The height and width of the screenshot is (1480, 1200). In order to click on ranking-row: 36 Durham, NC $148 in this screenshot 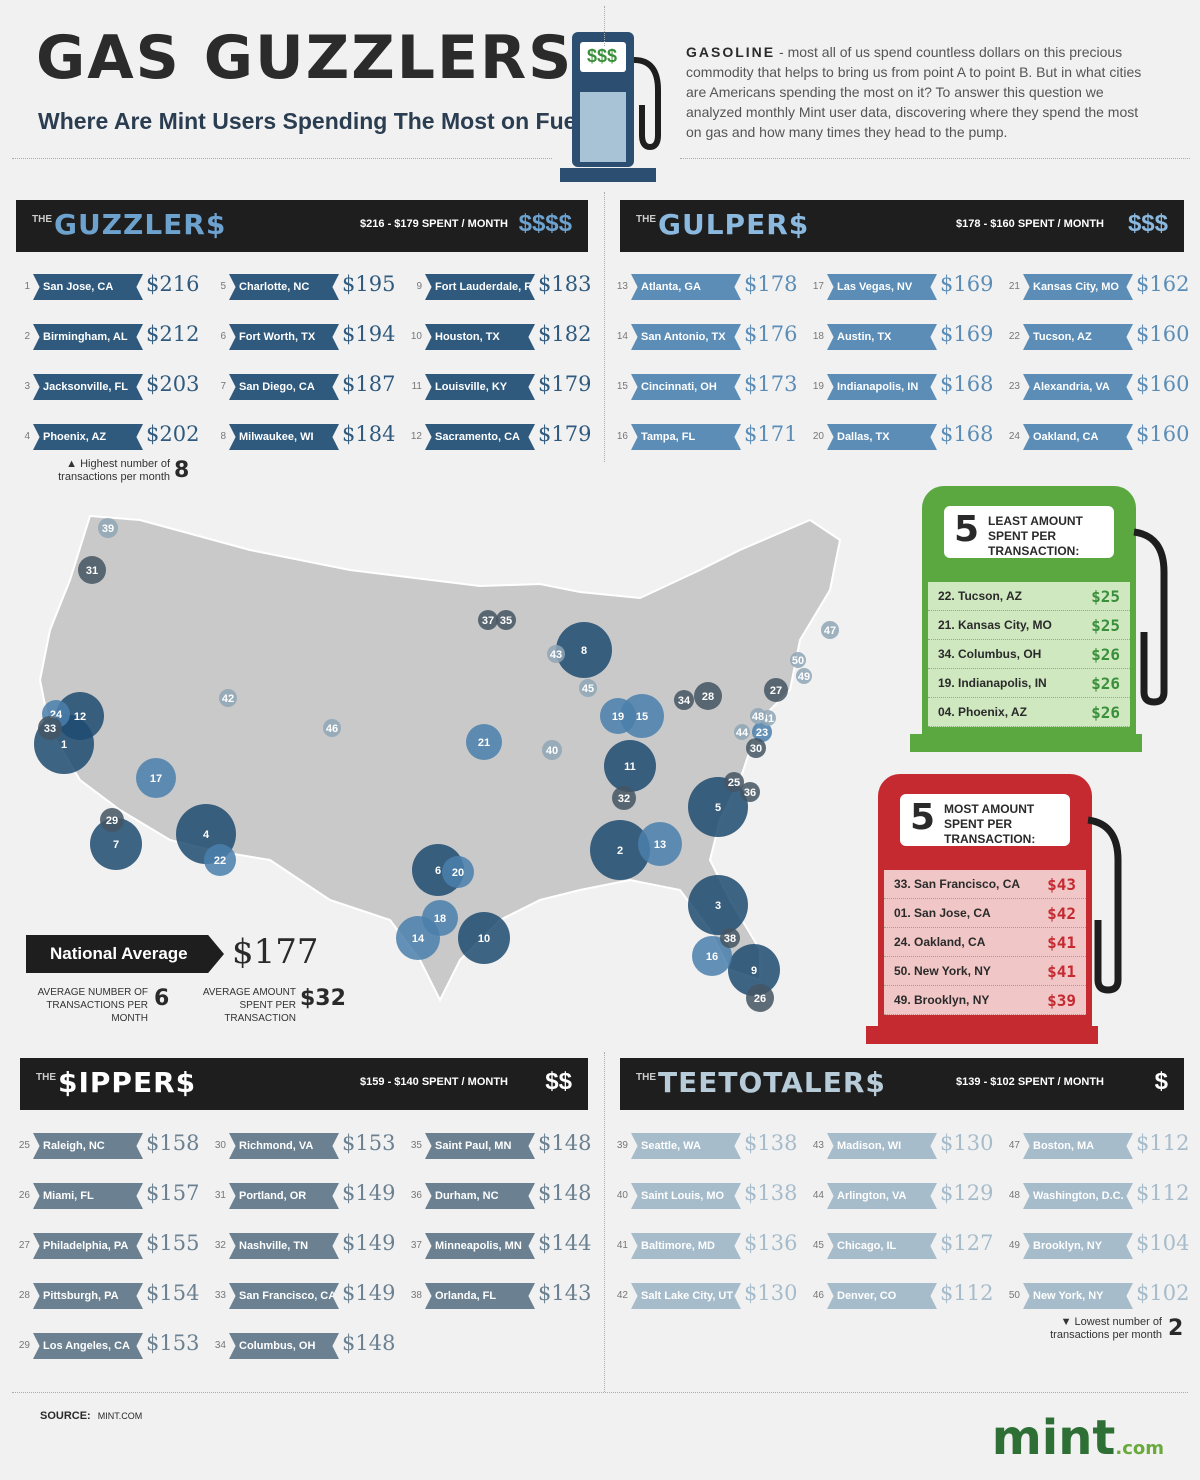, I will do `click(499, 1195)`.